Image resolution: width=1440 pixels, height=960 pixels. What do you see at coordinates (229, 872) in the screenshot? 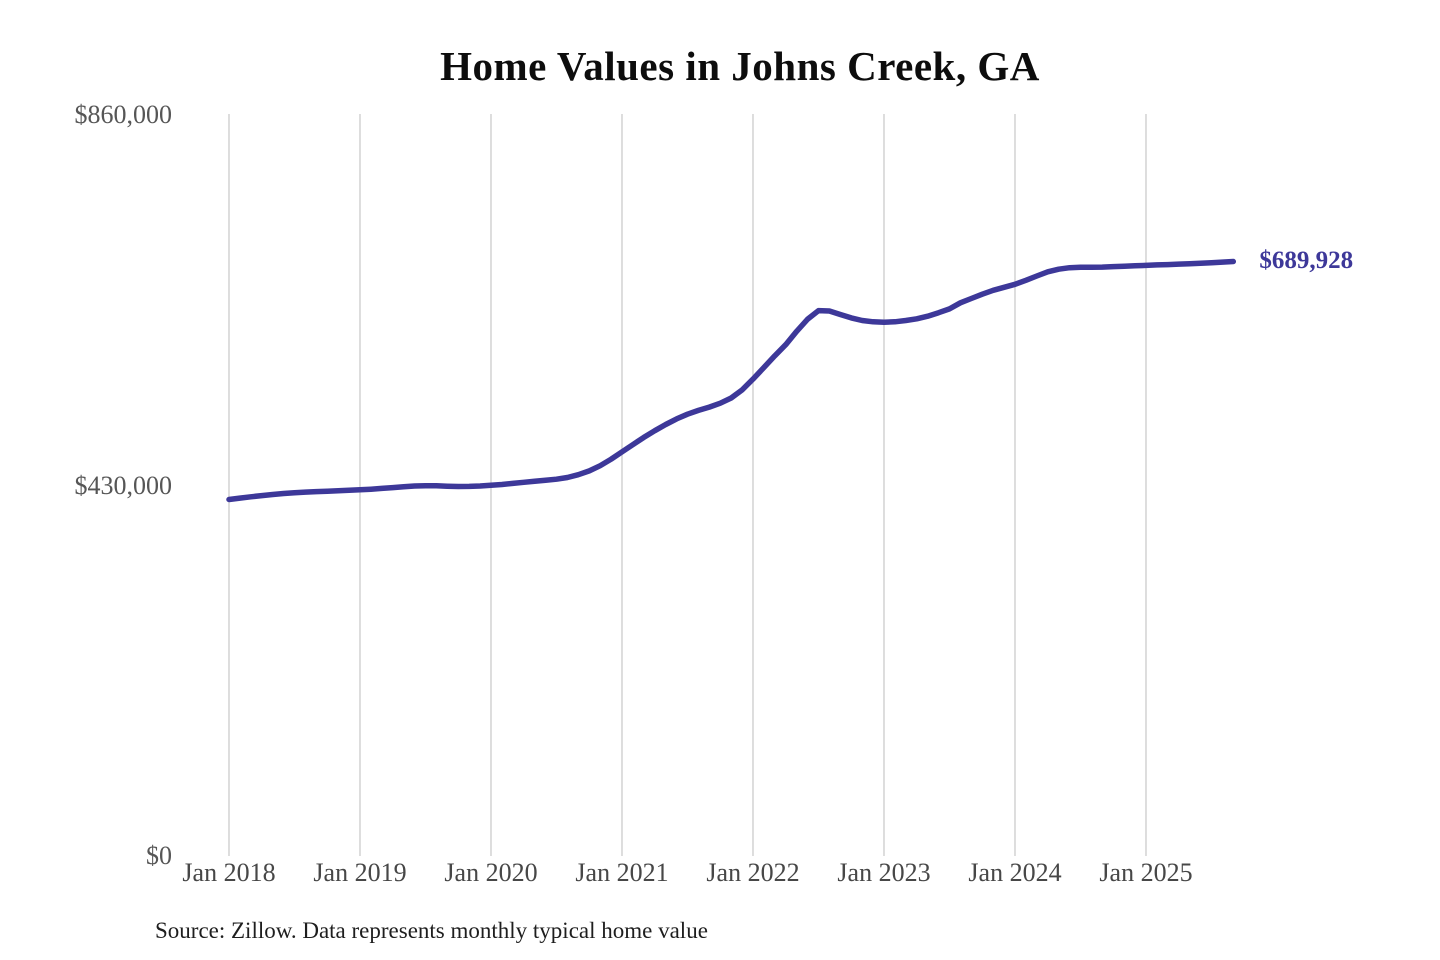
I see `x-tick-label: Jan 2018` at bounding box center [229, 872].